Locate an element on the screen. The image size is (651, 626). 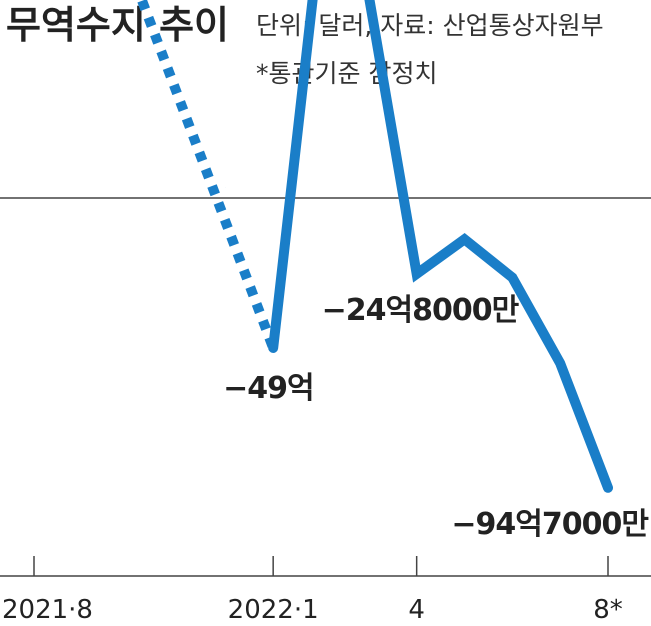
line-segment-dotted is located at coordinates (207, 175).